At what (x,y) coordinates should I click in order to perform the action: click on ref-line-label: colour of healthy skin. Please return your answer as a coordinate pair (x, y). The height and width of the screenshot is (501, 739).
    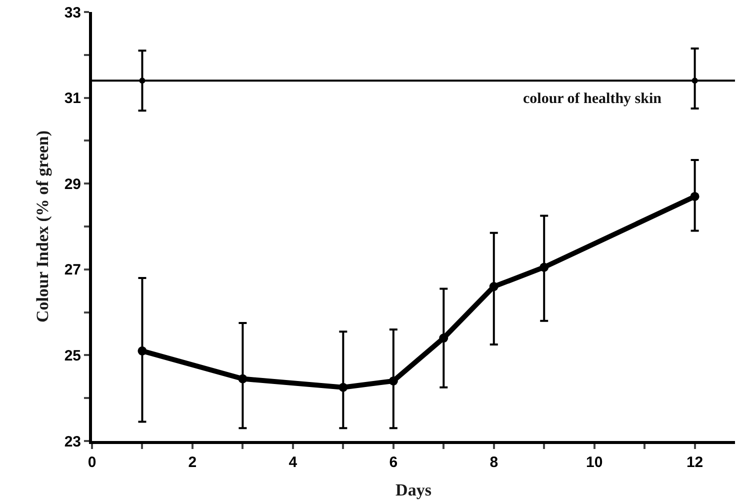
    Looking at the image, I should click on (592, 99).